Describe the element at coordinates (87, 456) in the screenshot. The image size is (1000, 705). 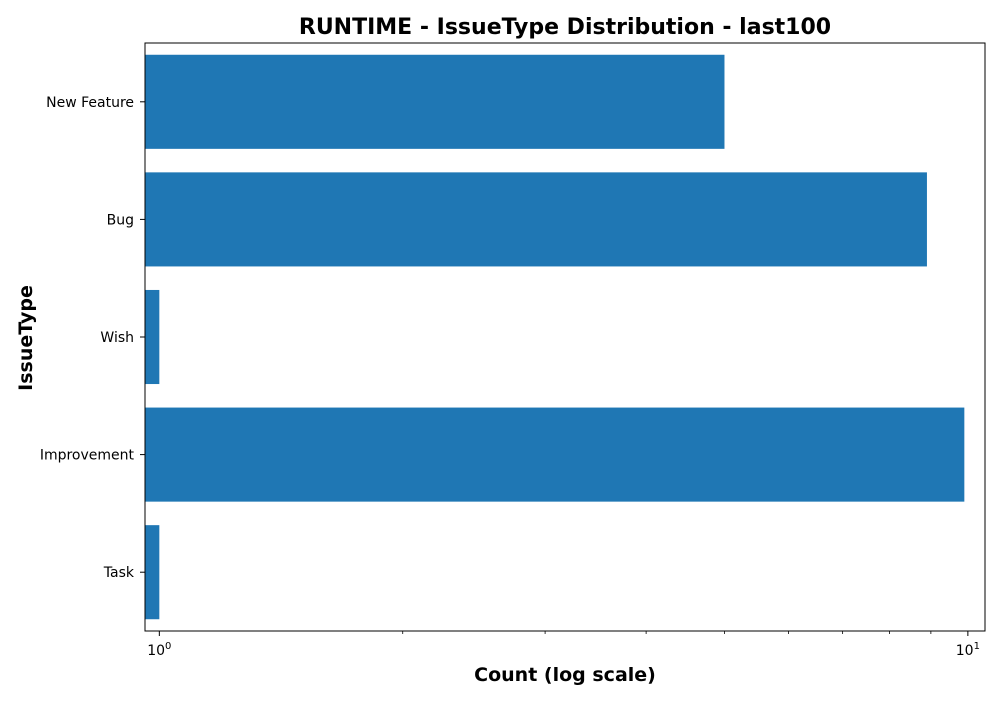
I see `y-tick-label: Improvement` at that location.